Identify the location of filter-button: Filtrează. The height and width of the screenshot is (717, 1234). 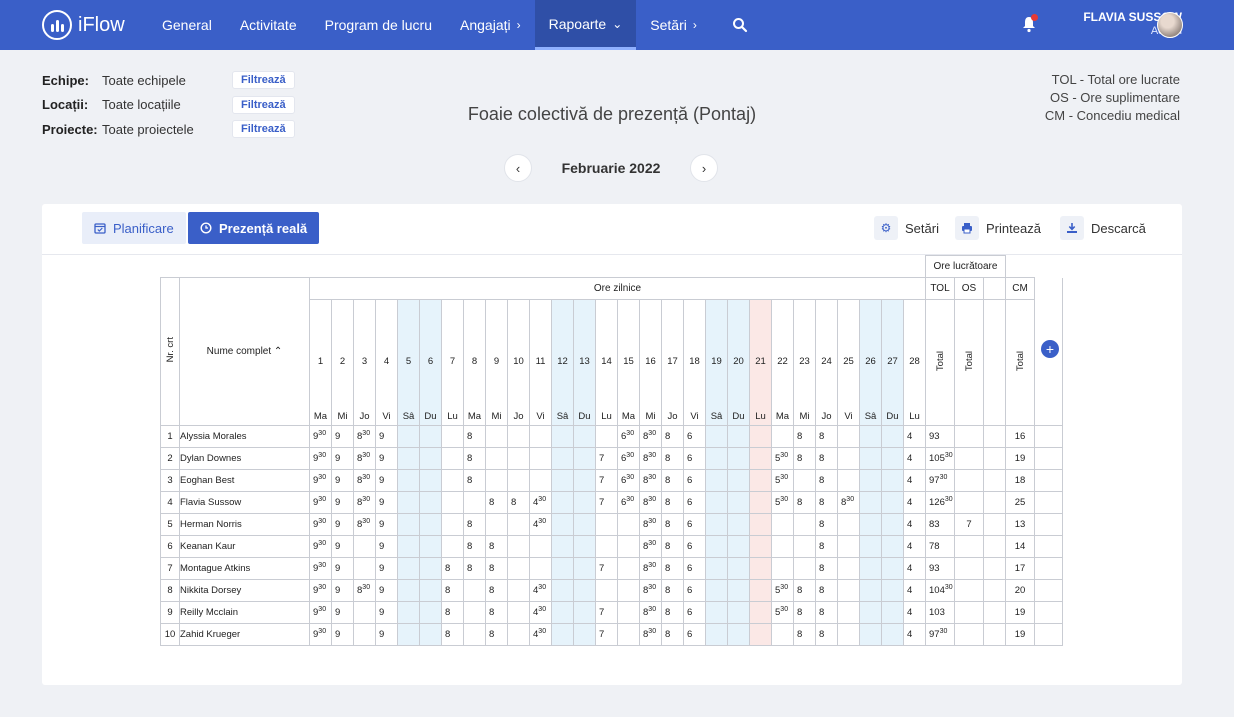
(263, 129).